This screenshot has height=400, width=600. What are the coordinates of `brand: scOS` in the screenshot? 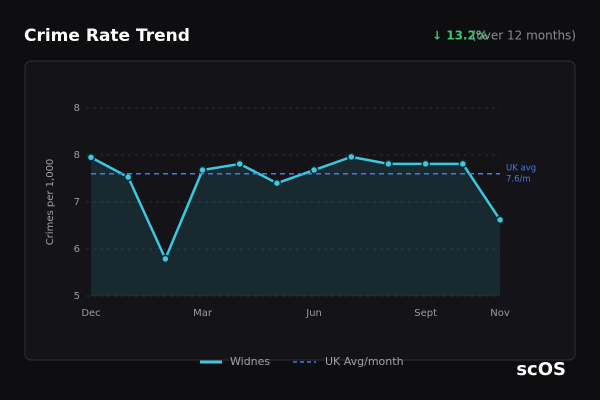 It's located at (541, 369).